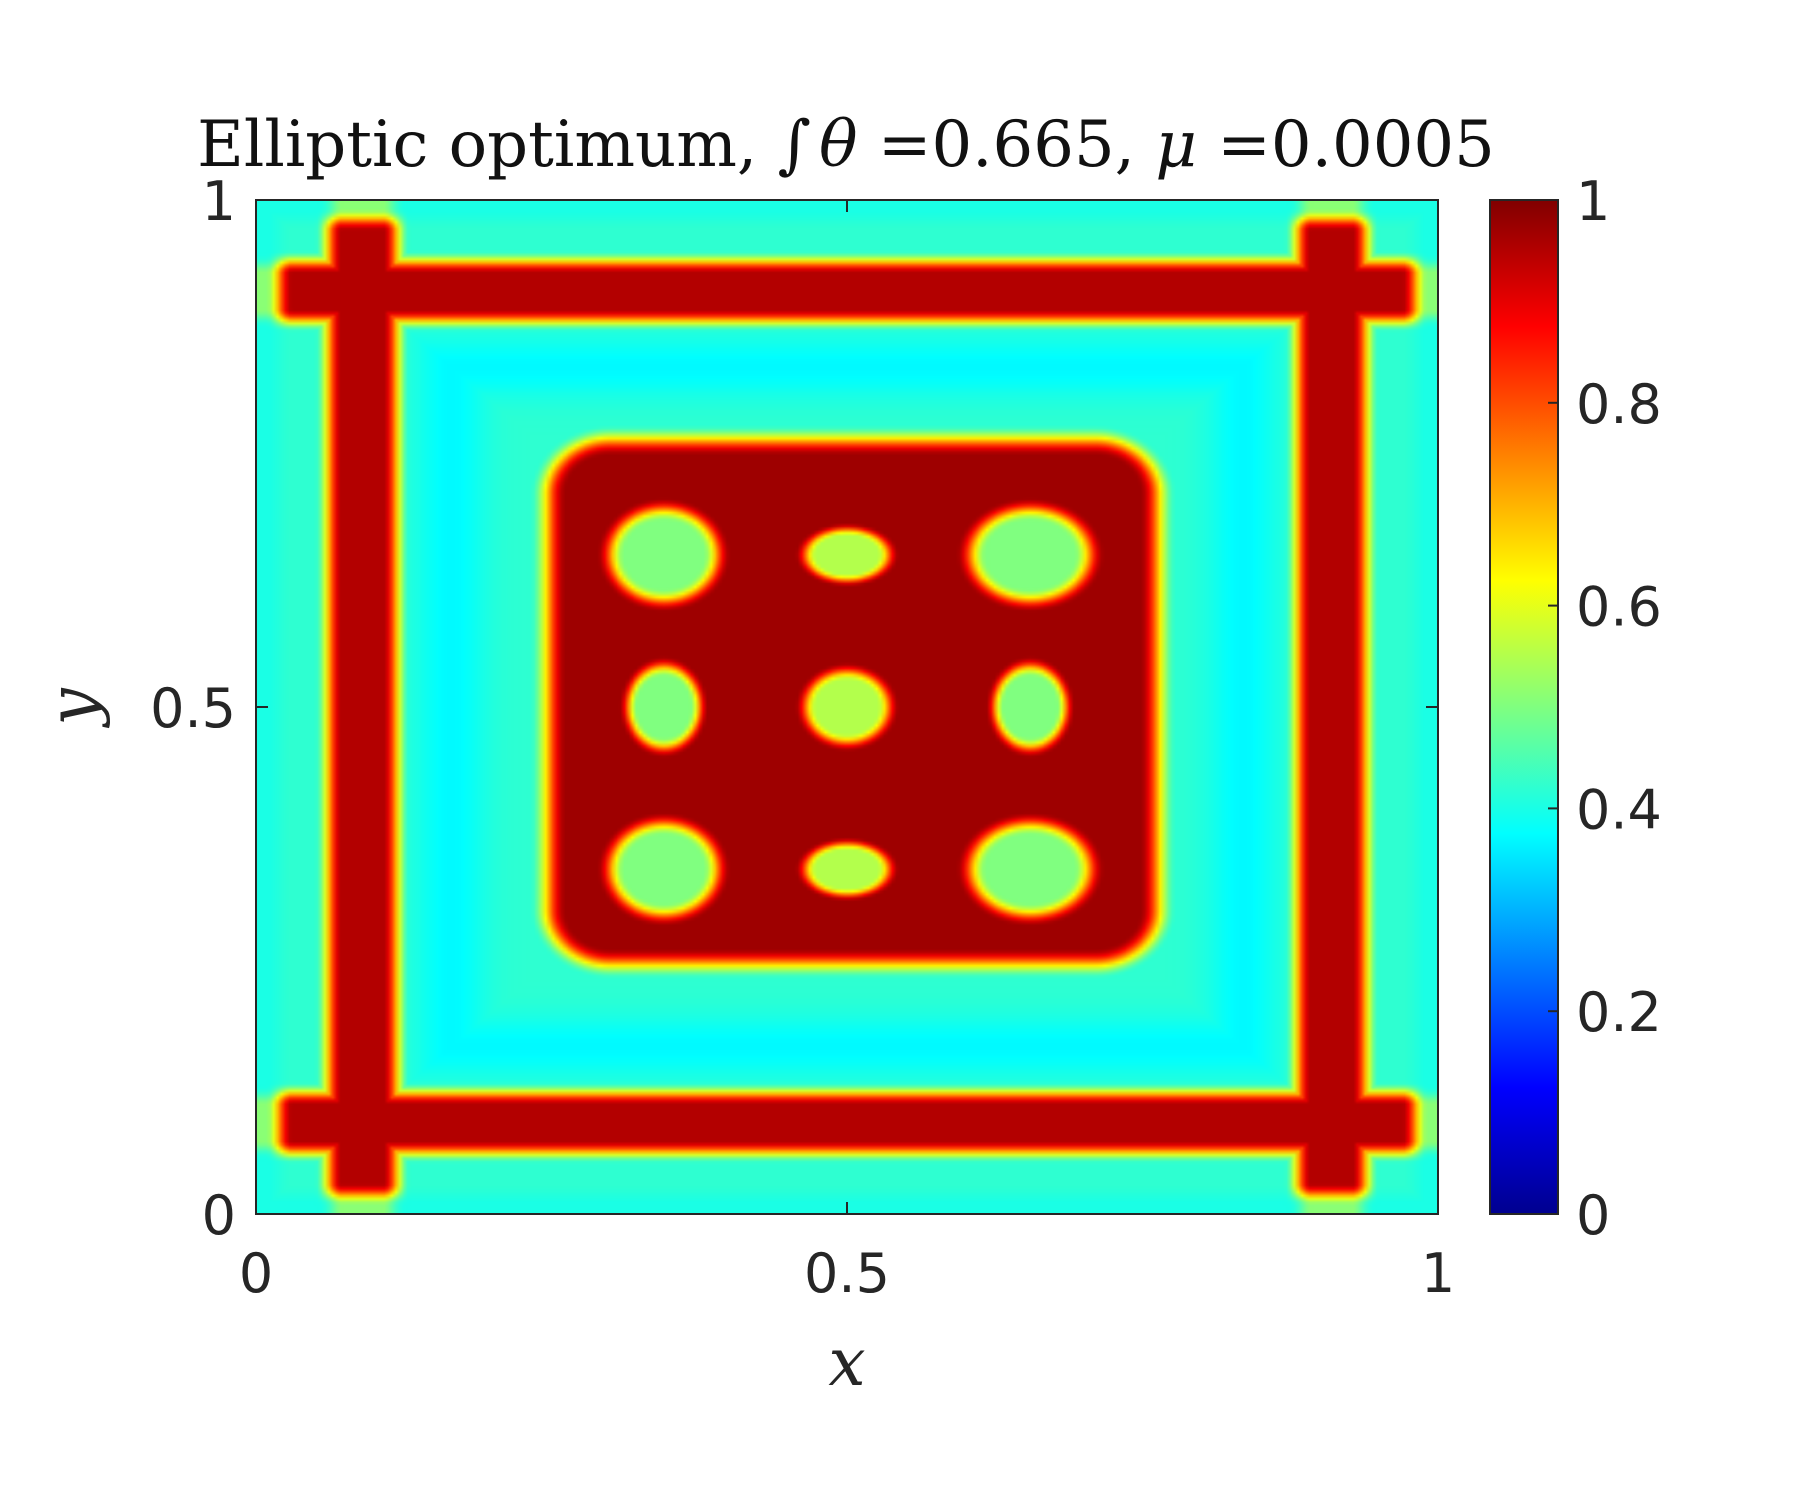  Describe the element at coordinates (847, 1273) in the screenshot. I see `x-tick-label: 0.5` at that location.